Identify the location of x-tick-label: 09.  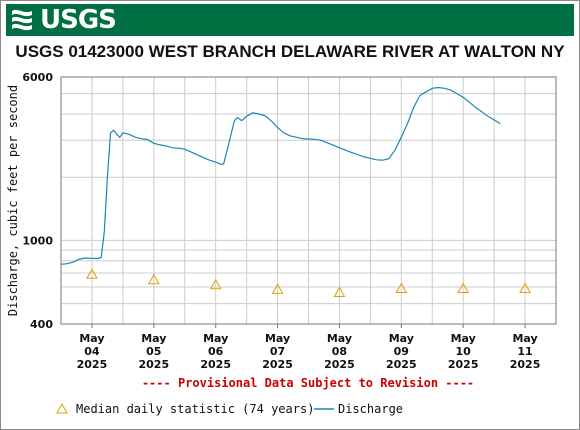
(401, 351).